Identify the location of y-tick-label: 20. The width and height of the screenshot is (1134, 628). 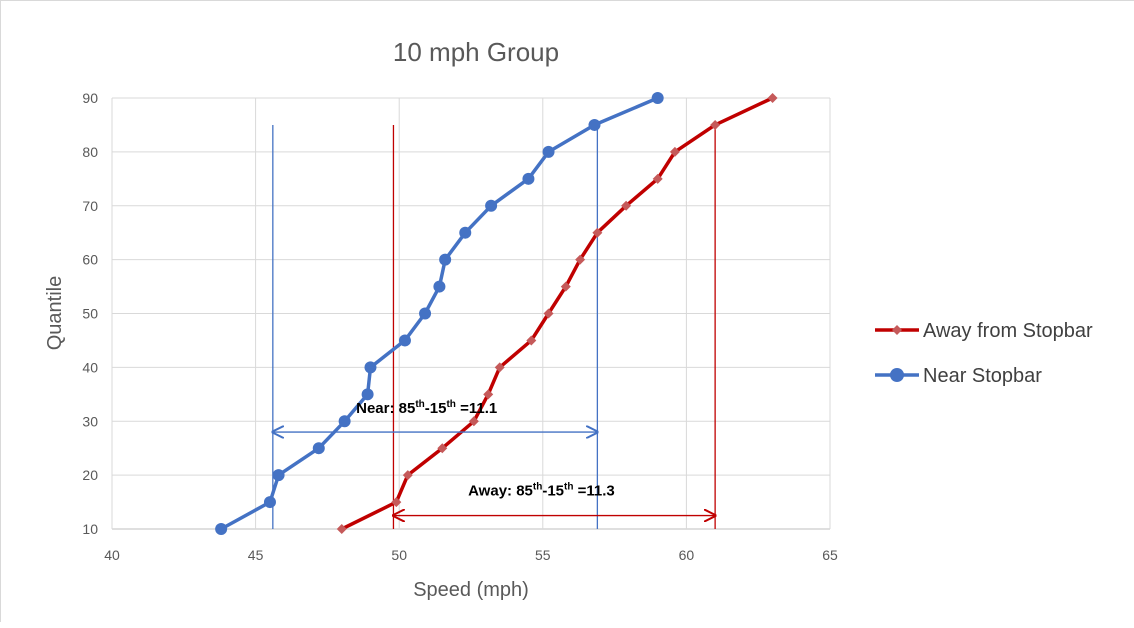
(90, 475).